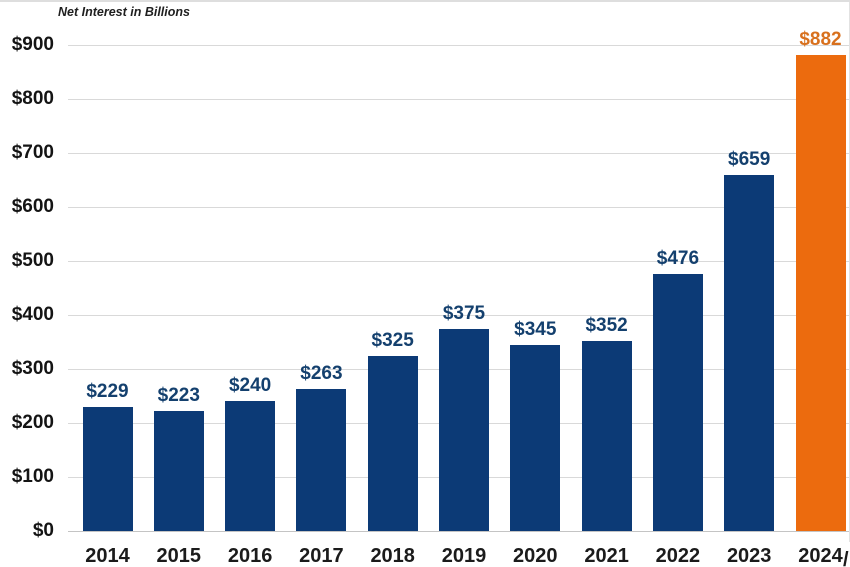 This screenshot has width=850, height=567. I want to click on x-axis-label: 2022, so click(678, 556).